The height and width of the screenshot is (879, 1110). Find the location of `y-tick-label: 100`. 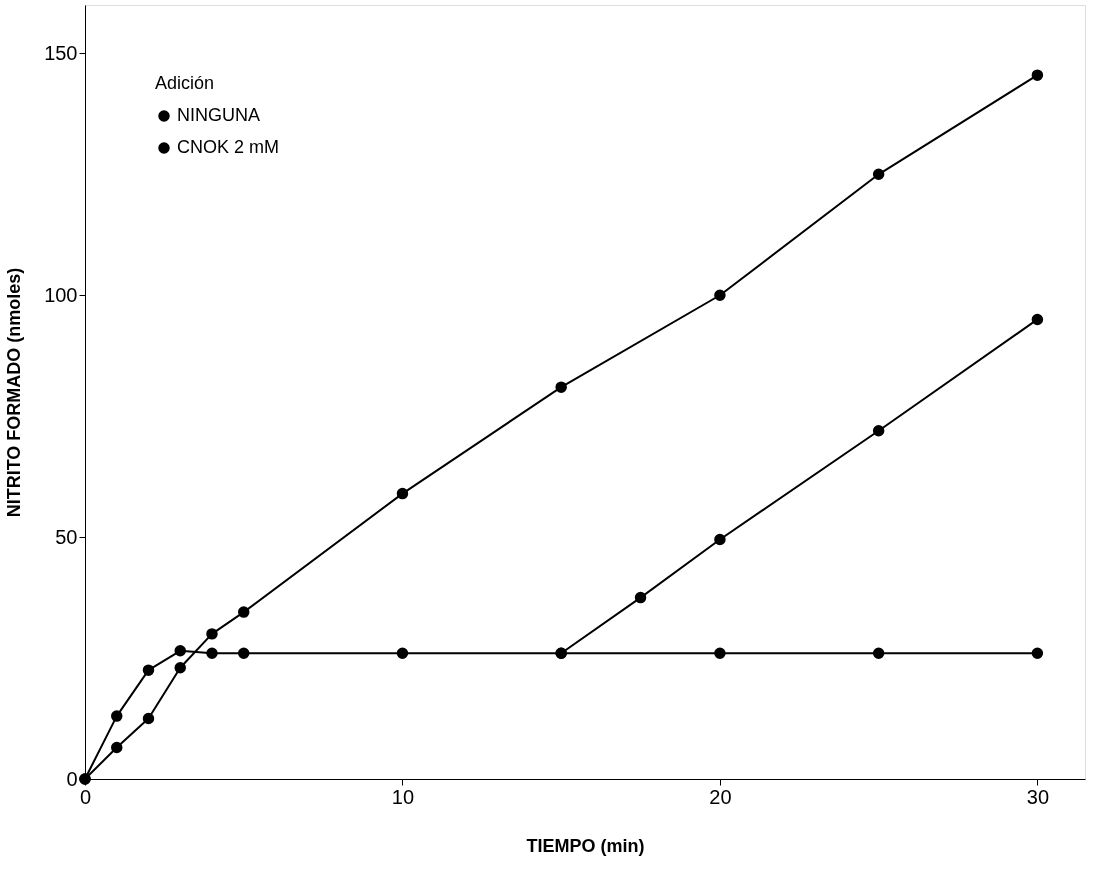

y-tick-label: 100 is located at coordinates (61, 294).